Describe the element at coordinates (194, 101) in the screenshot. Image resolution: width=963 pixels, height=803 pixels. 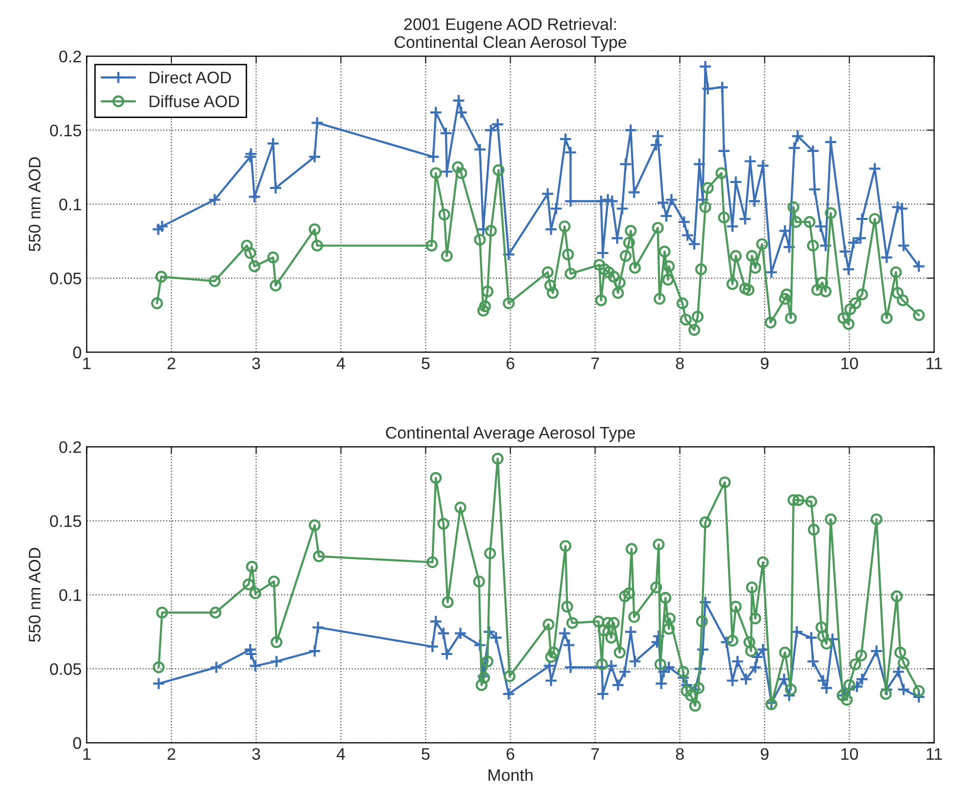
I see `legend-label: Diffuse AOD` at that location.